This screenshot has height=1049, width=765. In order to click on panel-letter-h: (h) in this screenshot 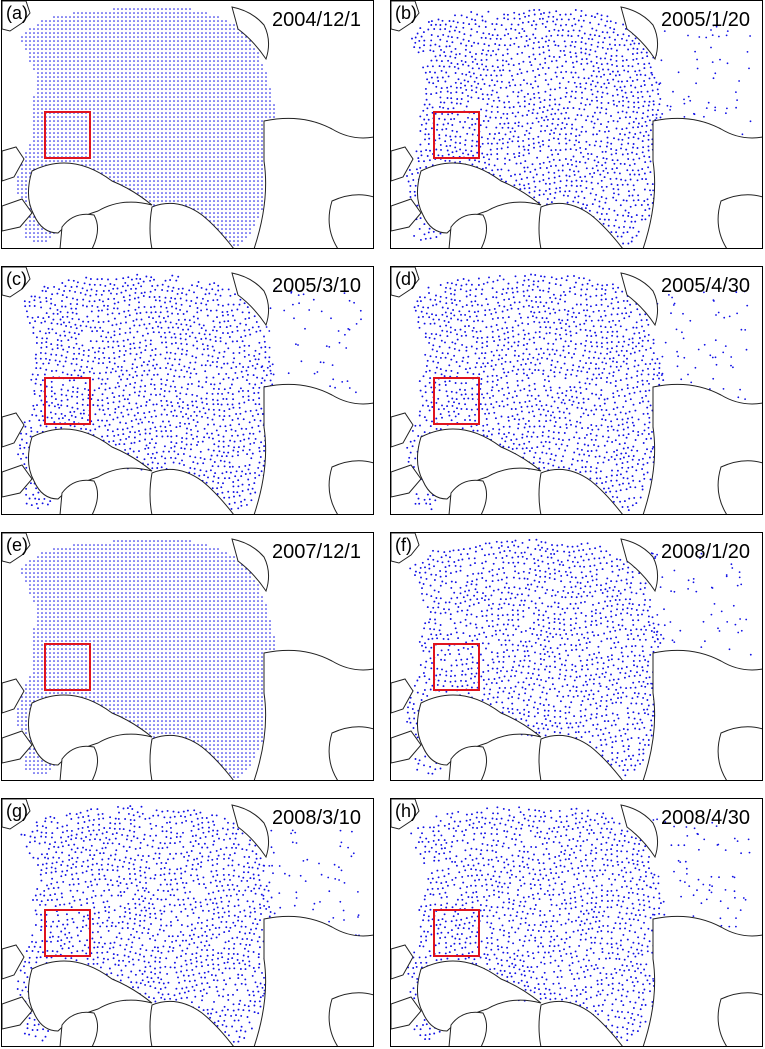, I will do `click(406, 811)`.